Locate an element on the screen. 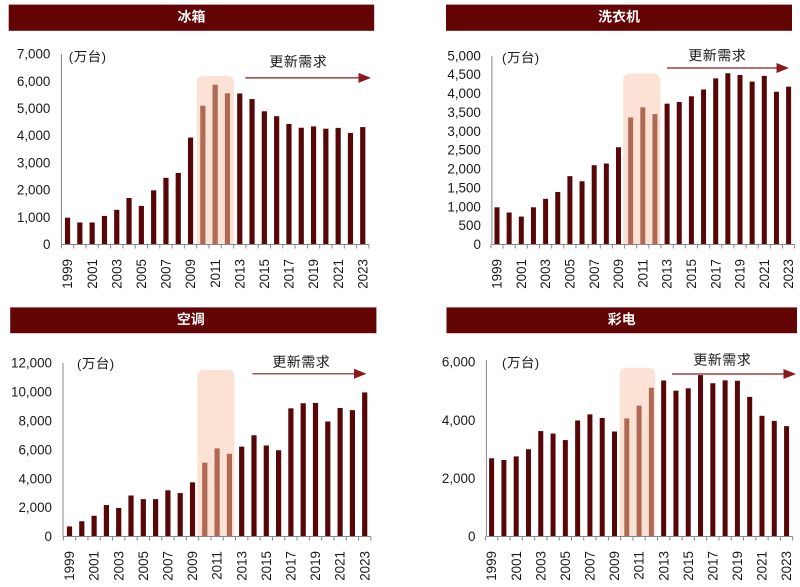 This screenshot has height=587, width=800. svg-text: 2,500 is located at coordinates (464, 150).